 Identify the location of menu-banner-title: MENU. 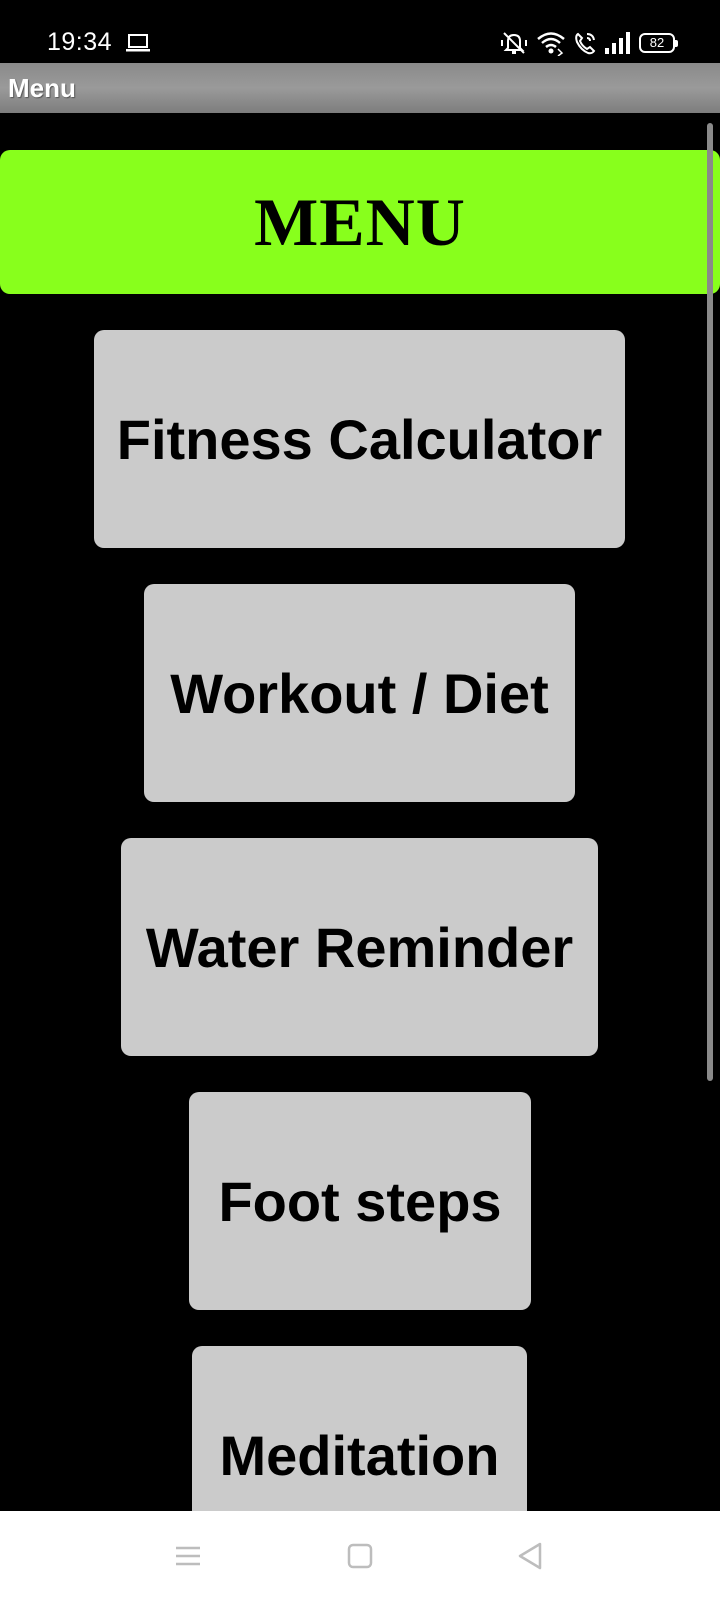
(360, 221).